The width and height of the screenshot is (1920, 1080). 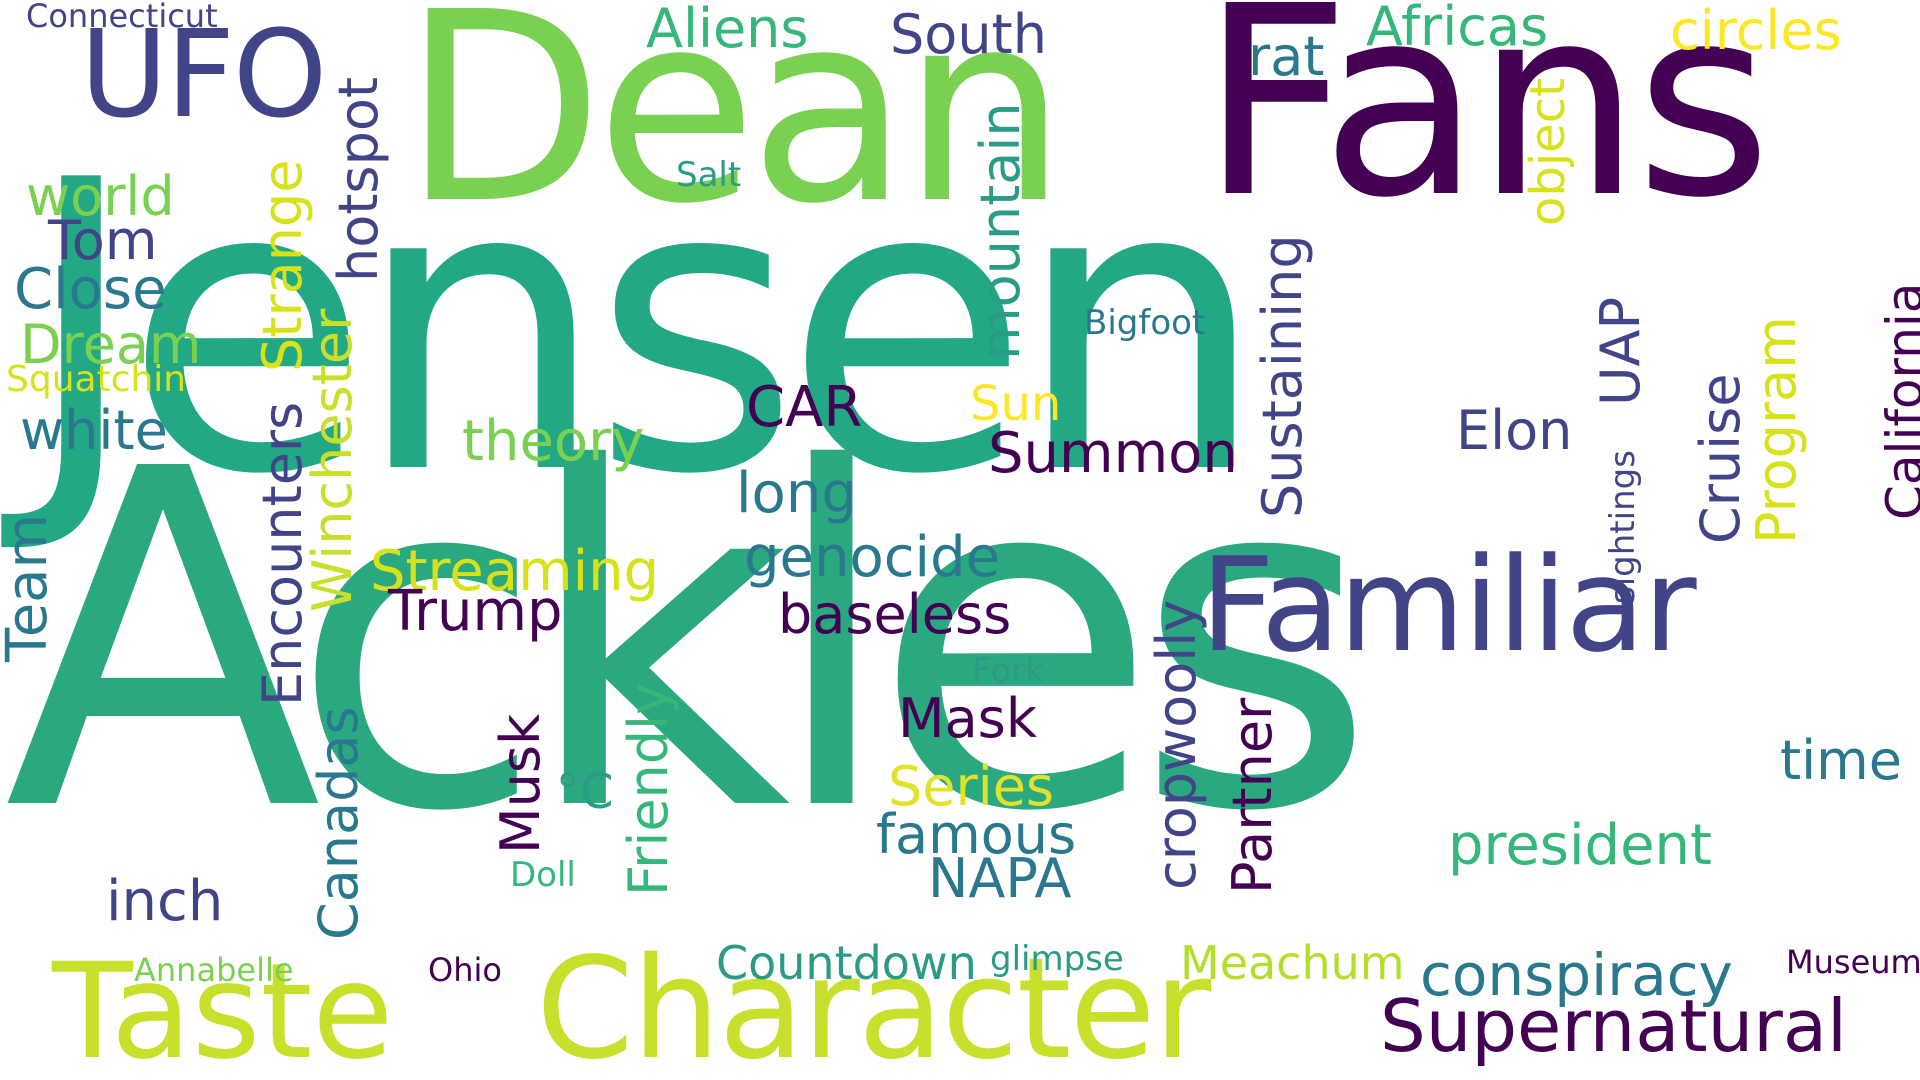 I want to click on word-theory: theory, so click(x=553, y=441).